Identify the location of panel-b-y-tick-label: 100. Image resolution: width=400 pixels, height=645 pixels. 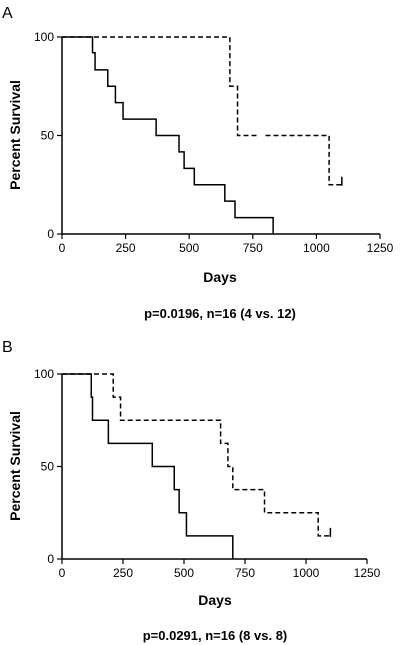
(44, 374).